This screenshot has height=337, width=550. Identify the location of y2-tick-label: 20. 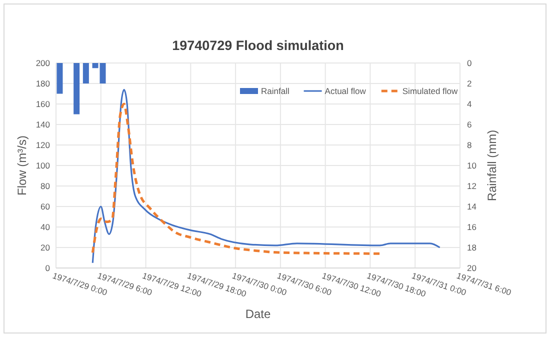
(472, 268).